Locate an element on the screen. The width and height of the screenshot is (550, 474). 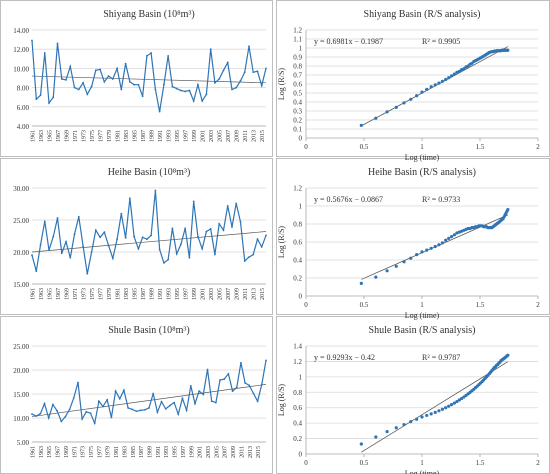
x-tick-label: 1989 is located at coordinates (153, 294).